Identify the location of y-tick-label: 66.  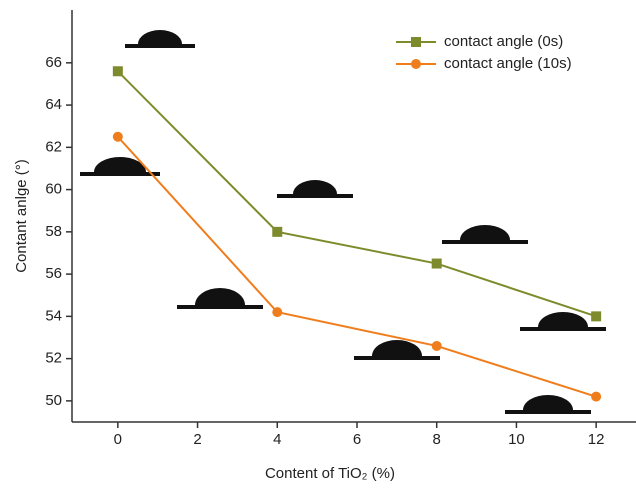
(53, 62).